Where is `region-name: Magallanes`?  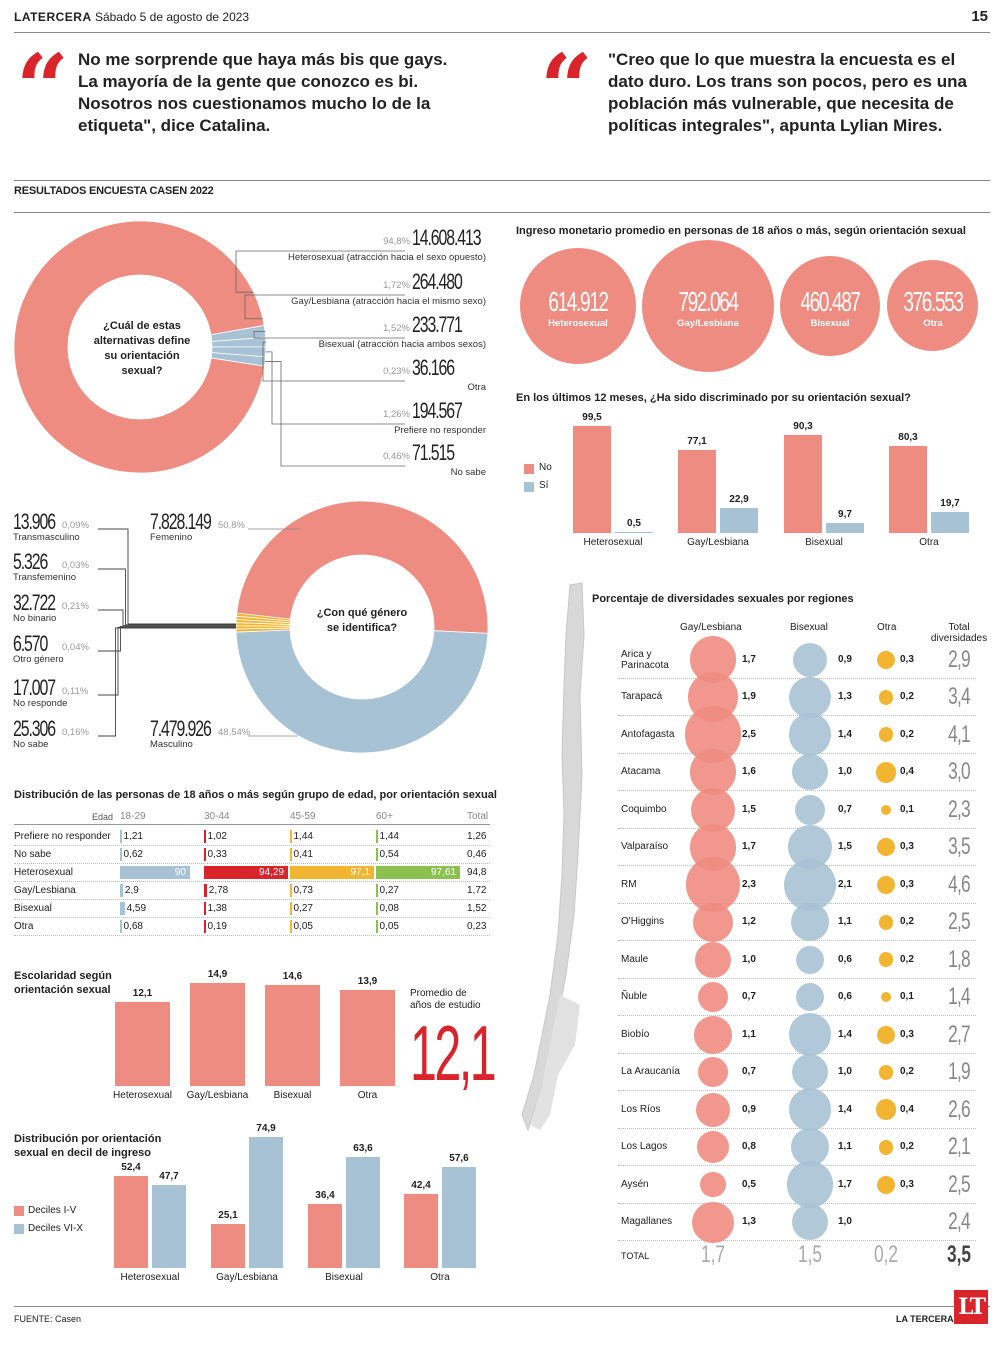
region-name: Magallanes is located at coordinates (647, 1222).